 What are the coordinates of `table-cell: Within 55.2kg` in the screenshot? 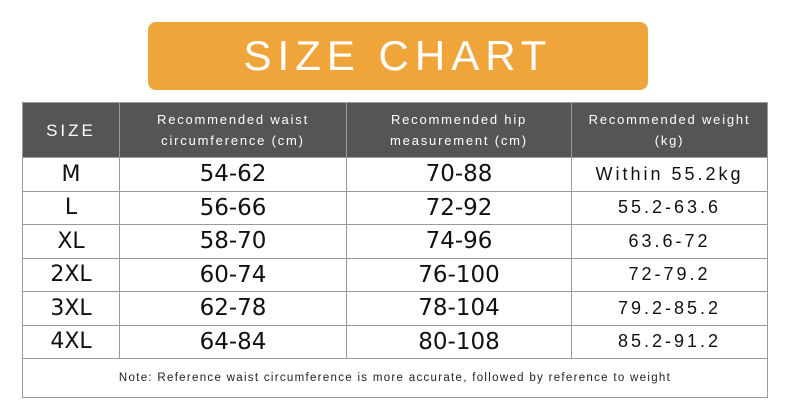 It's located at (669, 174).